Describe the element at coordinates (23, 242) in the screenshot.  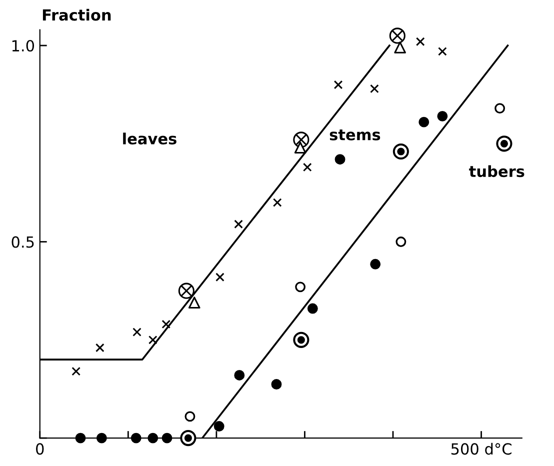
I see `y-tick-label: 0.5` at that location.